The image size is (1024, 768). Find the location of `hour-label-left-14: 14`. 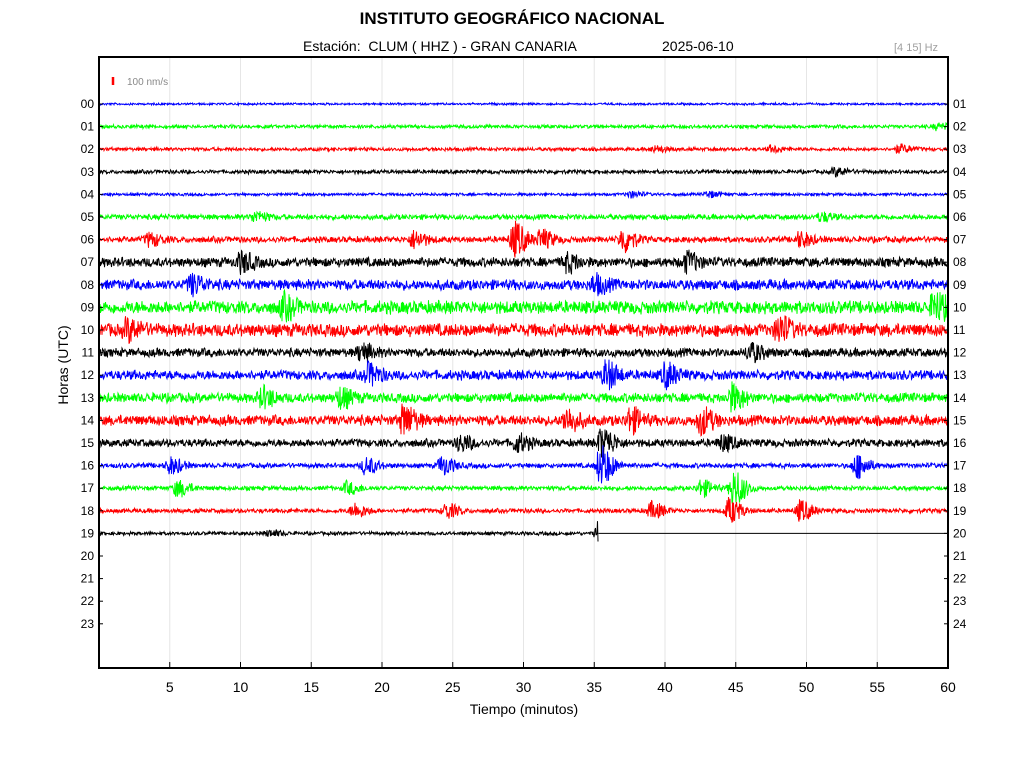

hour-label-left-14: 14 is located at coordinates (88, 420).